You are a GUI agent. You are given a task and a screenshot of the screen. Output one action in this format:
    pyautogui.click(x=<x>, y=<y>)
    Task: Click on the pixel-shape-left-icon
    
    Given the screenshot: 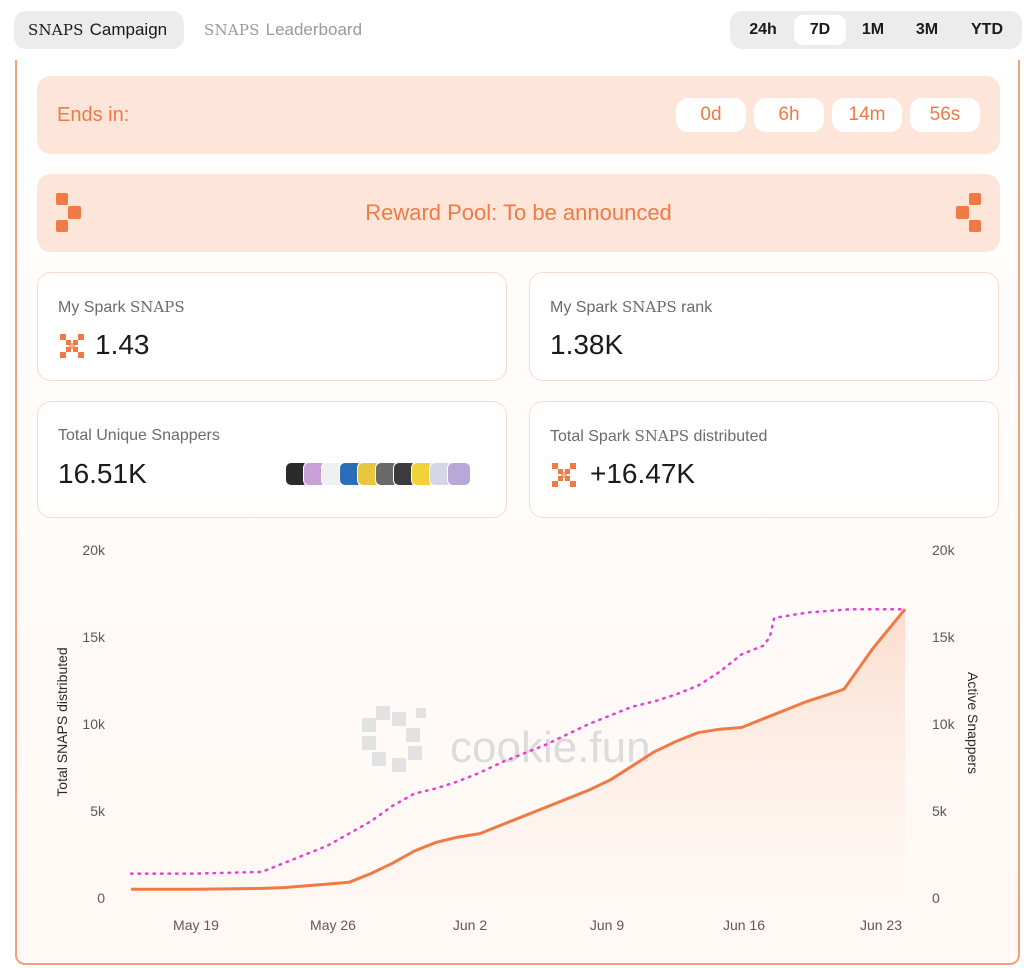 What is the action you would take?
    pyautogui.click(x=68, y=212)
    